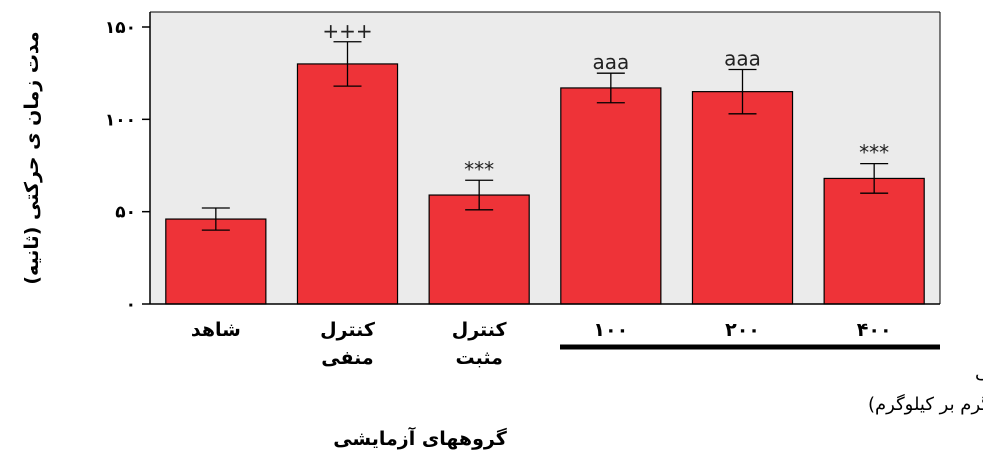 Image resolution: width=983 pixels, height=453 pixels. I want to click on x-tick-label-5: ۴۰۰, so click(874, 330).